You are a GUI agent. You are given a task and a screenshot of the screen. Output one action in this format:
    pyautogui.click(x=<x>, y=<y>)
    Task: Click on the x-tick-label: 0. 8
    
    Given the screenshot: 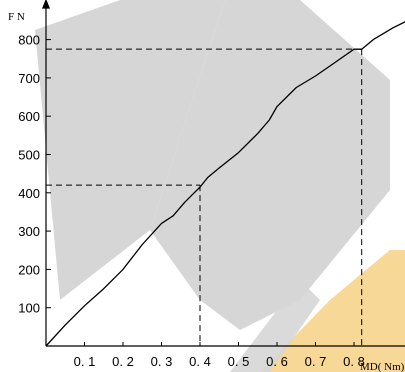 What is the action you would take?
    pyautogui.click(x=354, y=361)
    